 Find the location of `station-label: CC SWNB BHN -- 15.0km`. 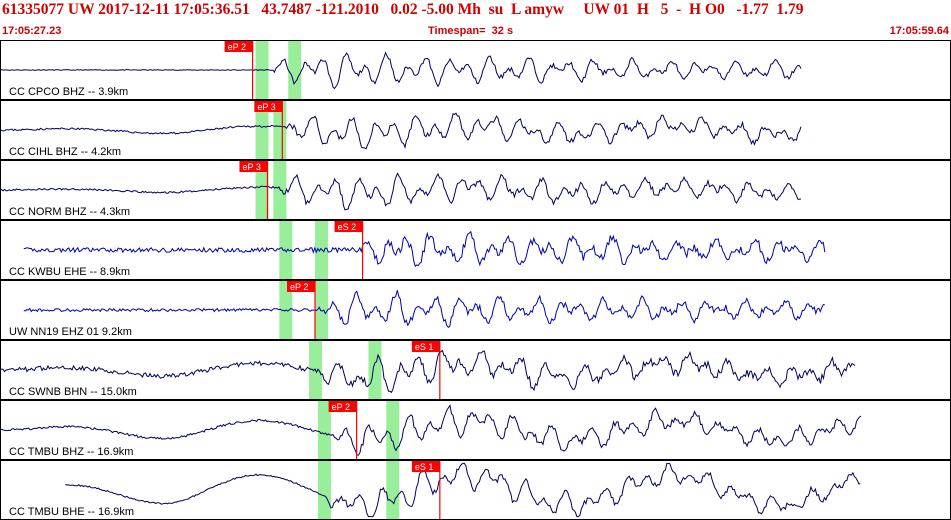

station-label: CC SWNB BHN -- 15.0km is located at coordinates (73, 392).